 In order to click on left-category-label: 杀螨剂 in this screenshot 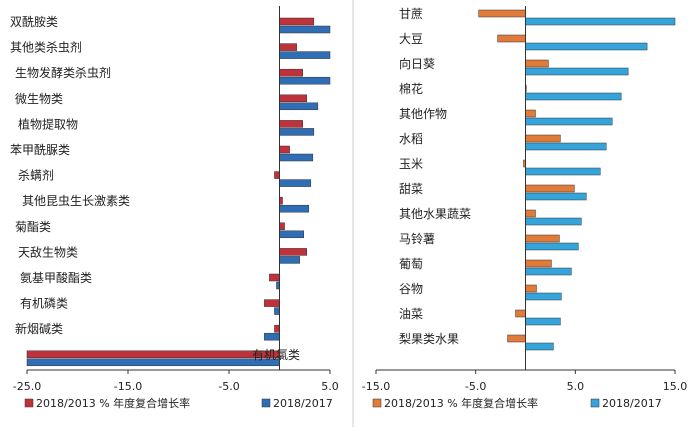, I will do `click(36, 175)`.